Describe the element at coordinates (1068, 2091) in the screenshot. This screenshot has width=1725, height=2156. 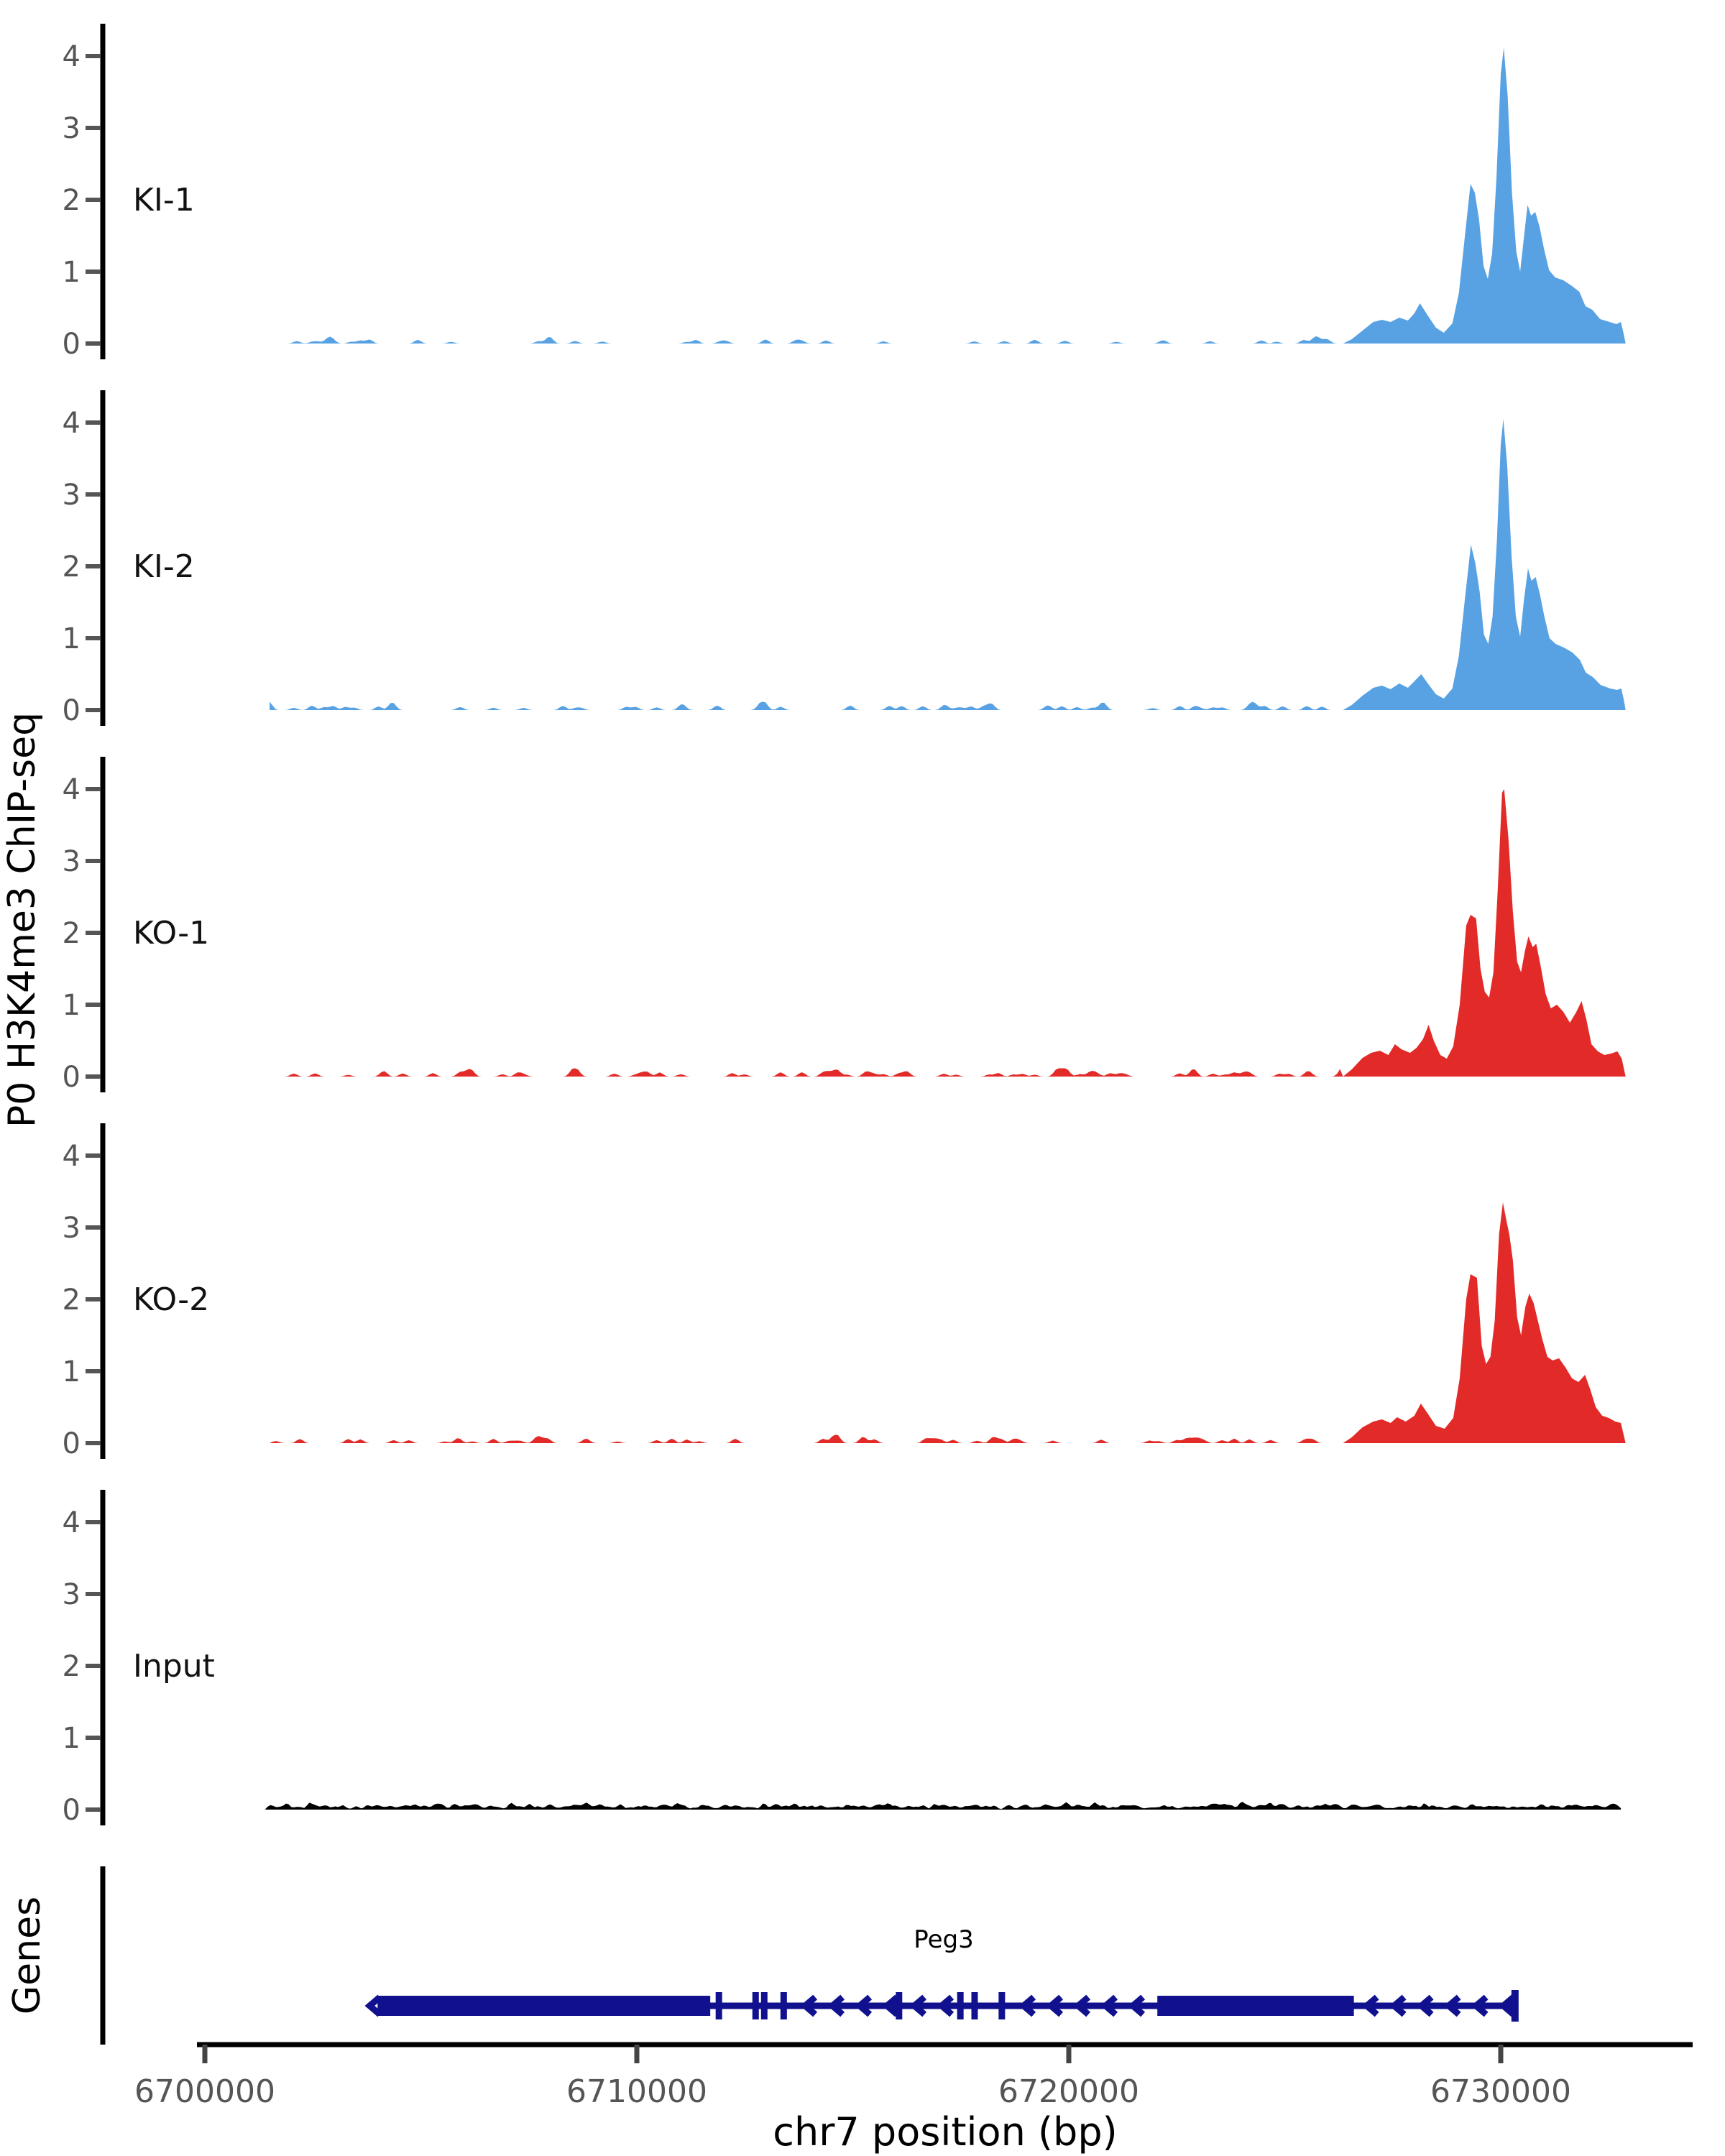
I see `x-tick-label: 6720000` at that location.